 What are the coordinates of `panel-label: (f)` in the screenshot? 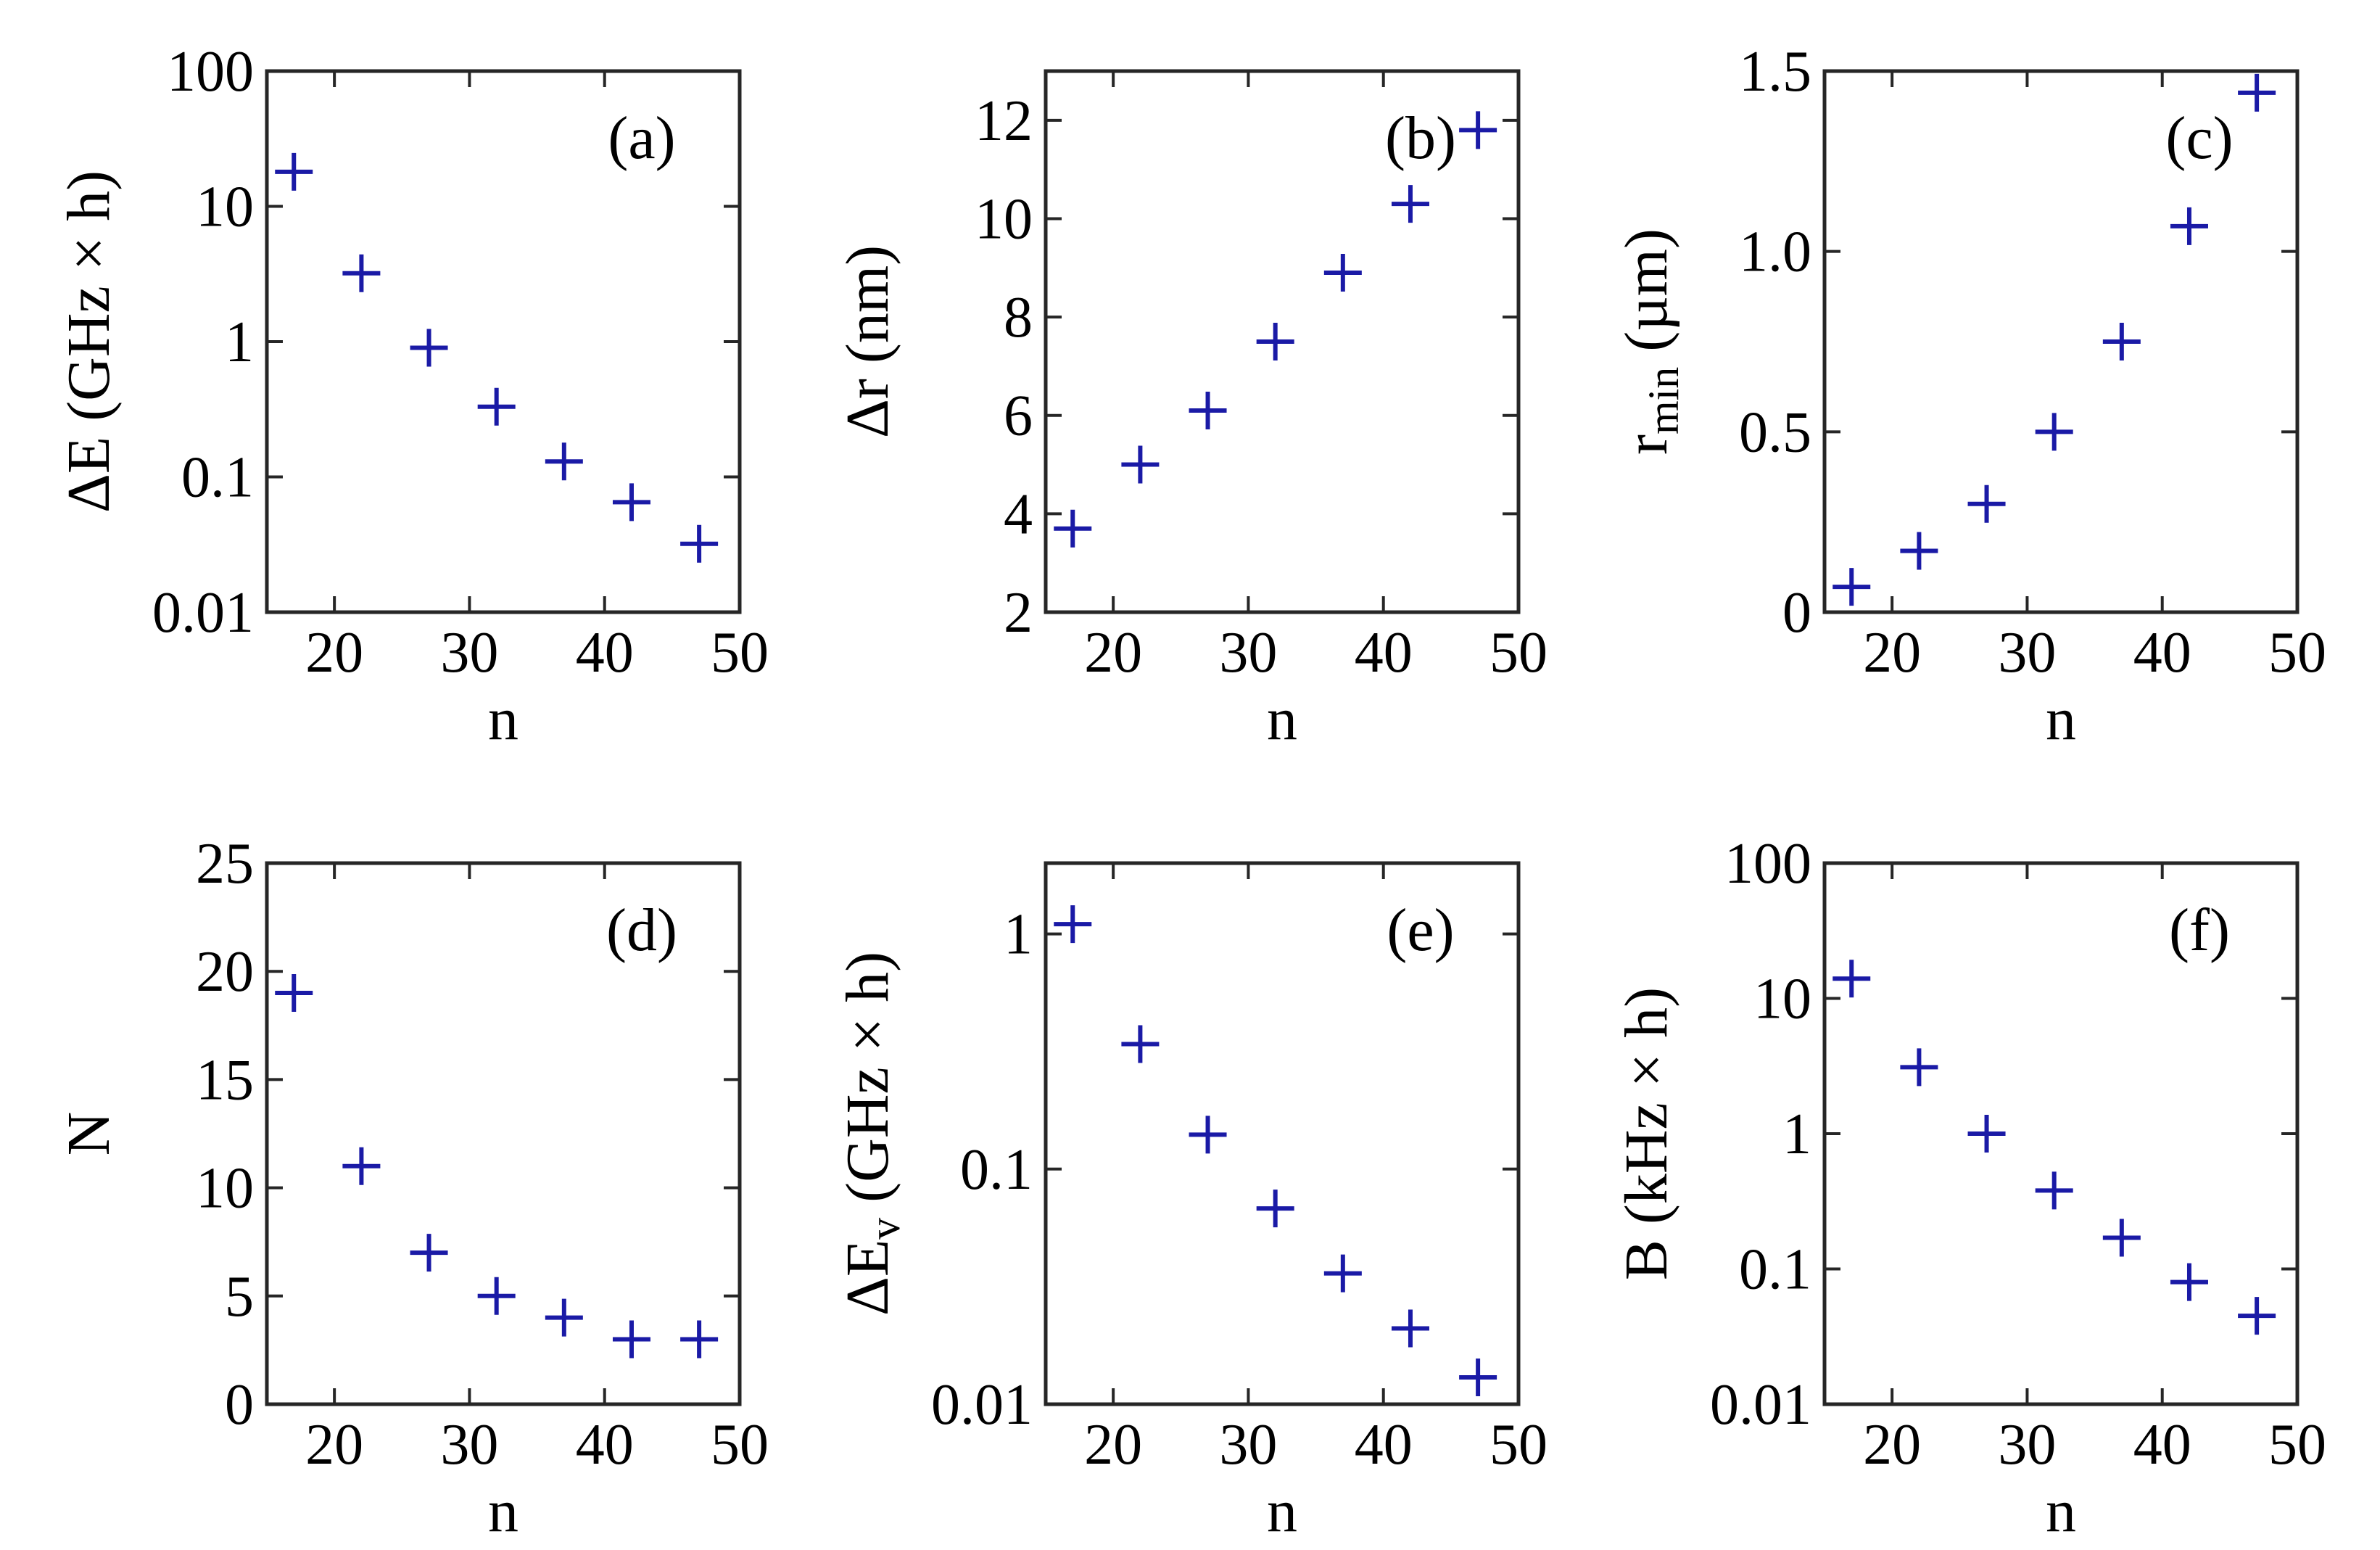 It's located at (2199, 930).